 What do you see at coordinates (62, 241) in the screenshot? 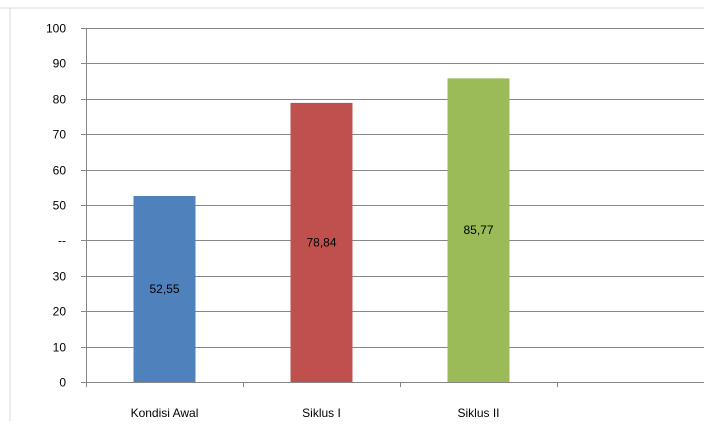
I see `y-tick-label: --` at bounding box center [62, 241].